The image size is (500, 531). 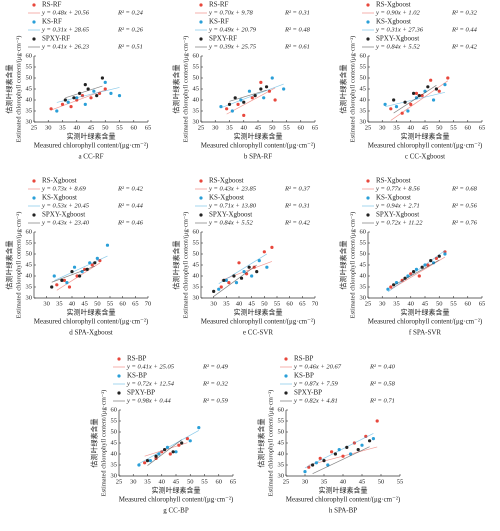 What do you see at coordinates (261, 443) in the screenshot?
I see `y-axis-label: 估测叶绿素含量` at bounding box center [261, 443].